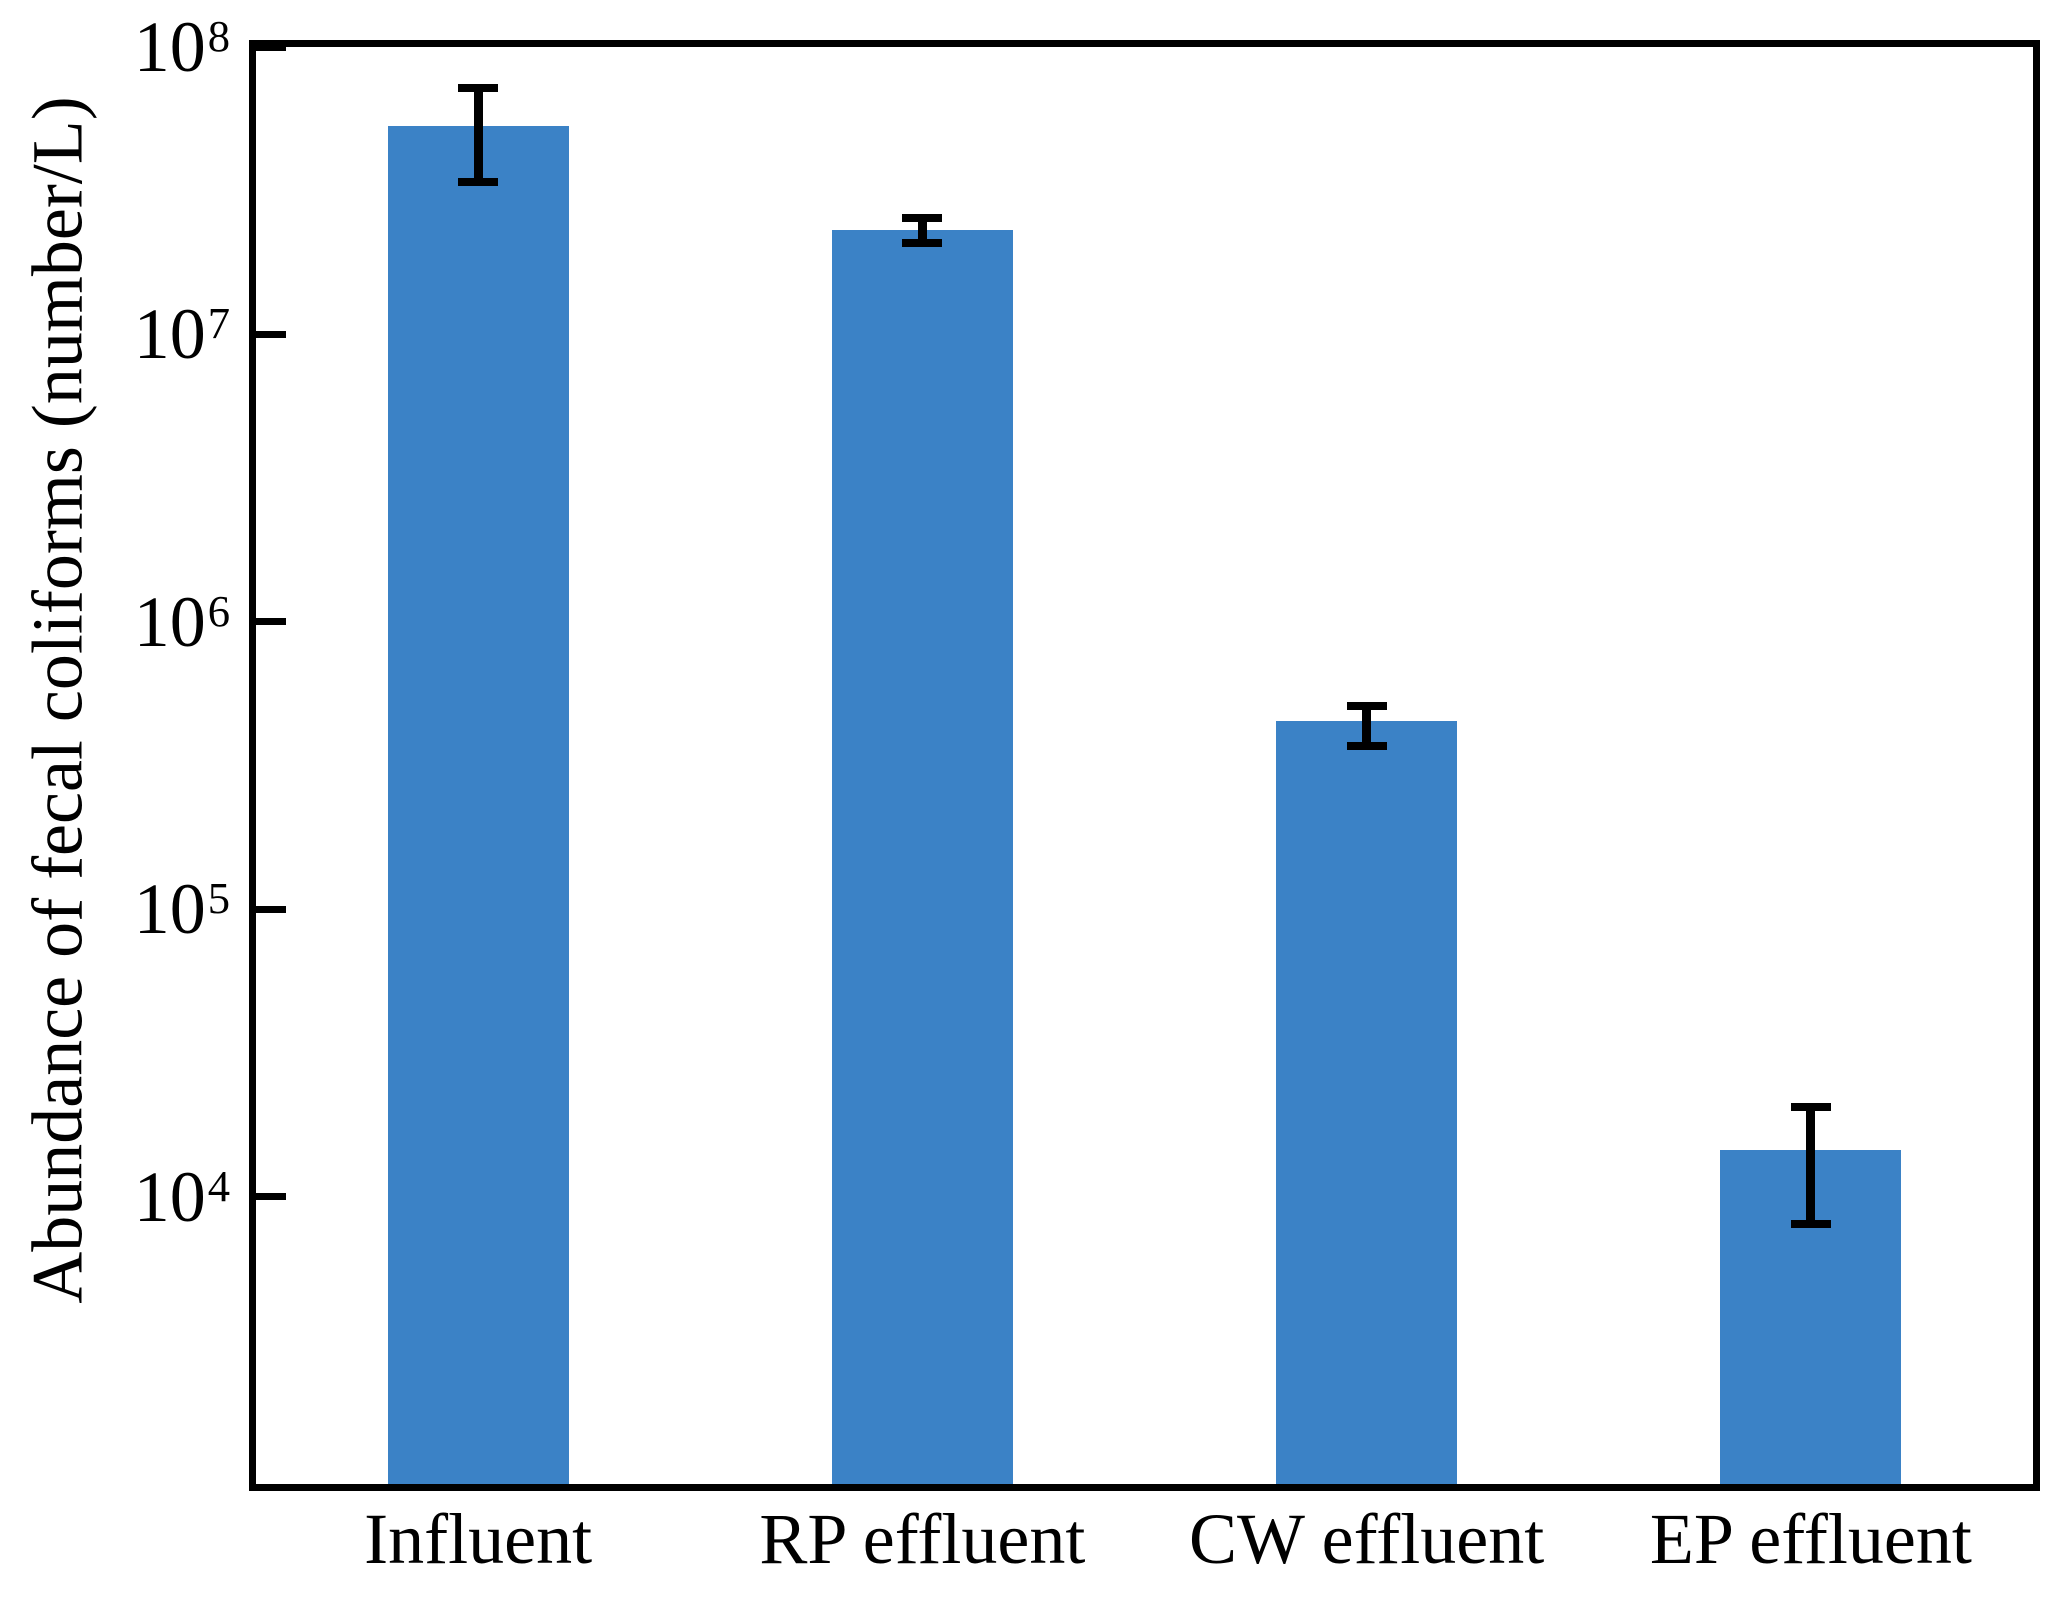 This screenshot has height=1608, width=2069. What do you see at coordinates (218, 898) in the screenshot?
I see `y-tick-exponent: 5` at bounding box center [218, 898].